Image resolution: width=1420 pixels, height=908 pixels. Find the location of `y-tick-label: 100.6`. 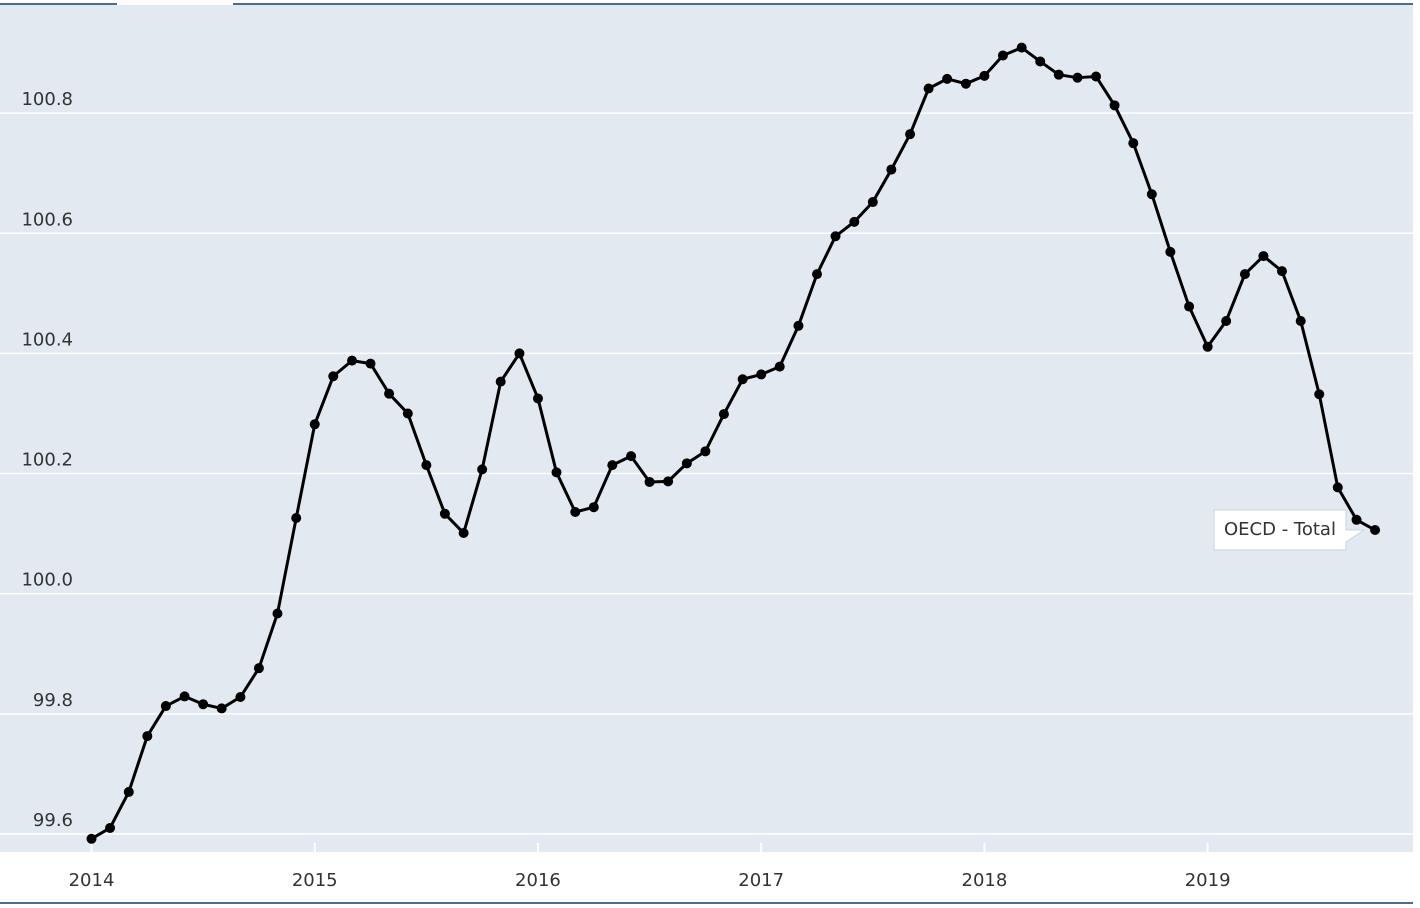

y-tick-label: 100.6 is located at coordinates (47, 219).